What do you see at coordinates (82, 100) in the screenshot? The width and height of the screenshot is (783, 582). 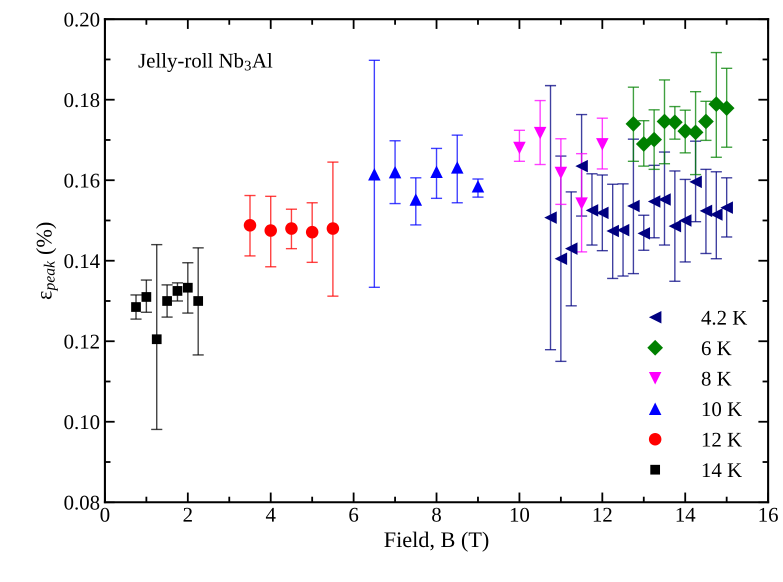 I see `y-tick-label: 0.18` at bounding box center [82, 100].